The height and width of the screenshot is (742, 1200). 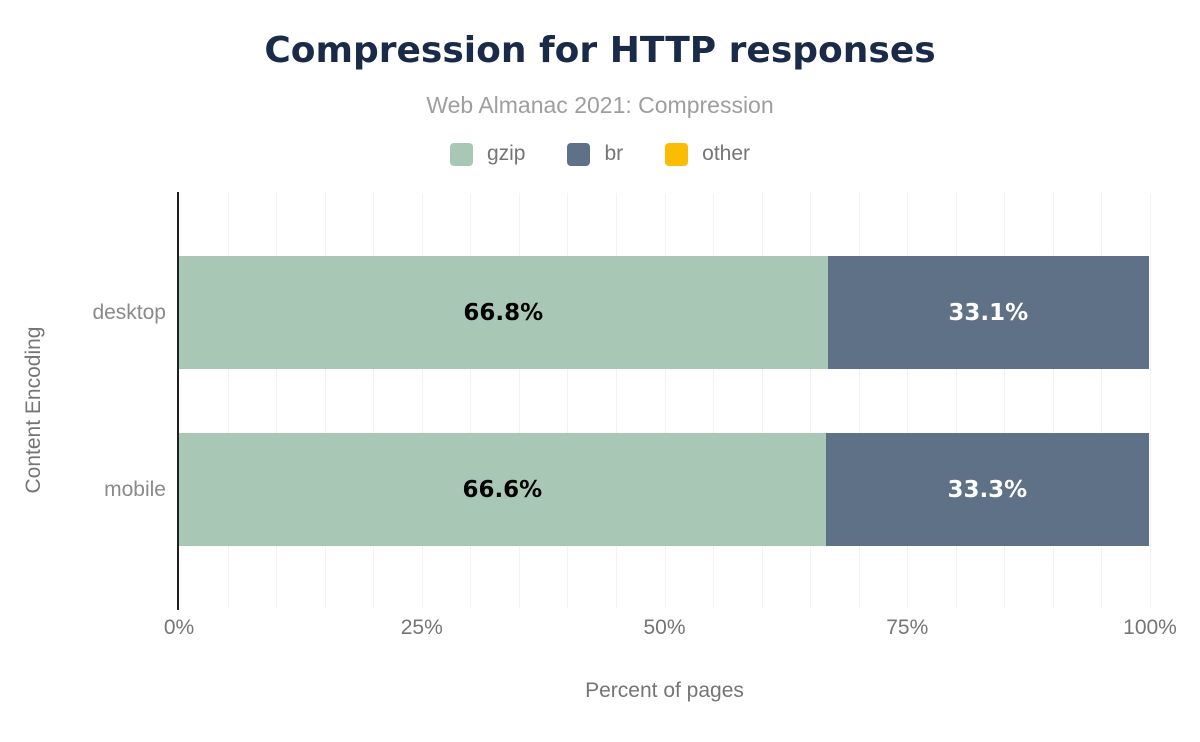 I want to click on legend-item-other: other, so click(x=707, y=154).